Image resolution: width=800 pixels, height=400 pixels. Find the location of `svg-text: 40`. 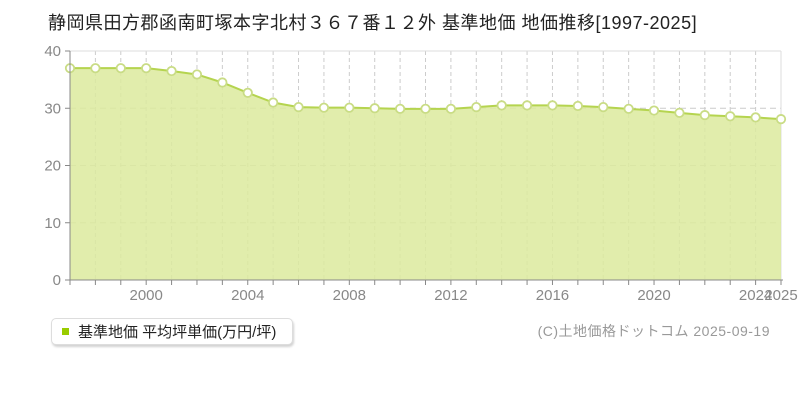

svg-text: 40 is located at coordinates (52, 51).